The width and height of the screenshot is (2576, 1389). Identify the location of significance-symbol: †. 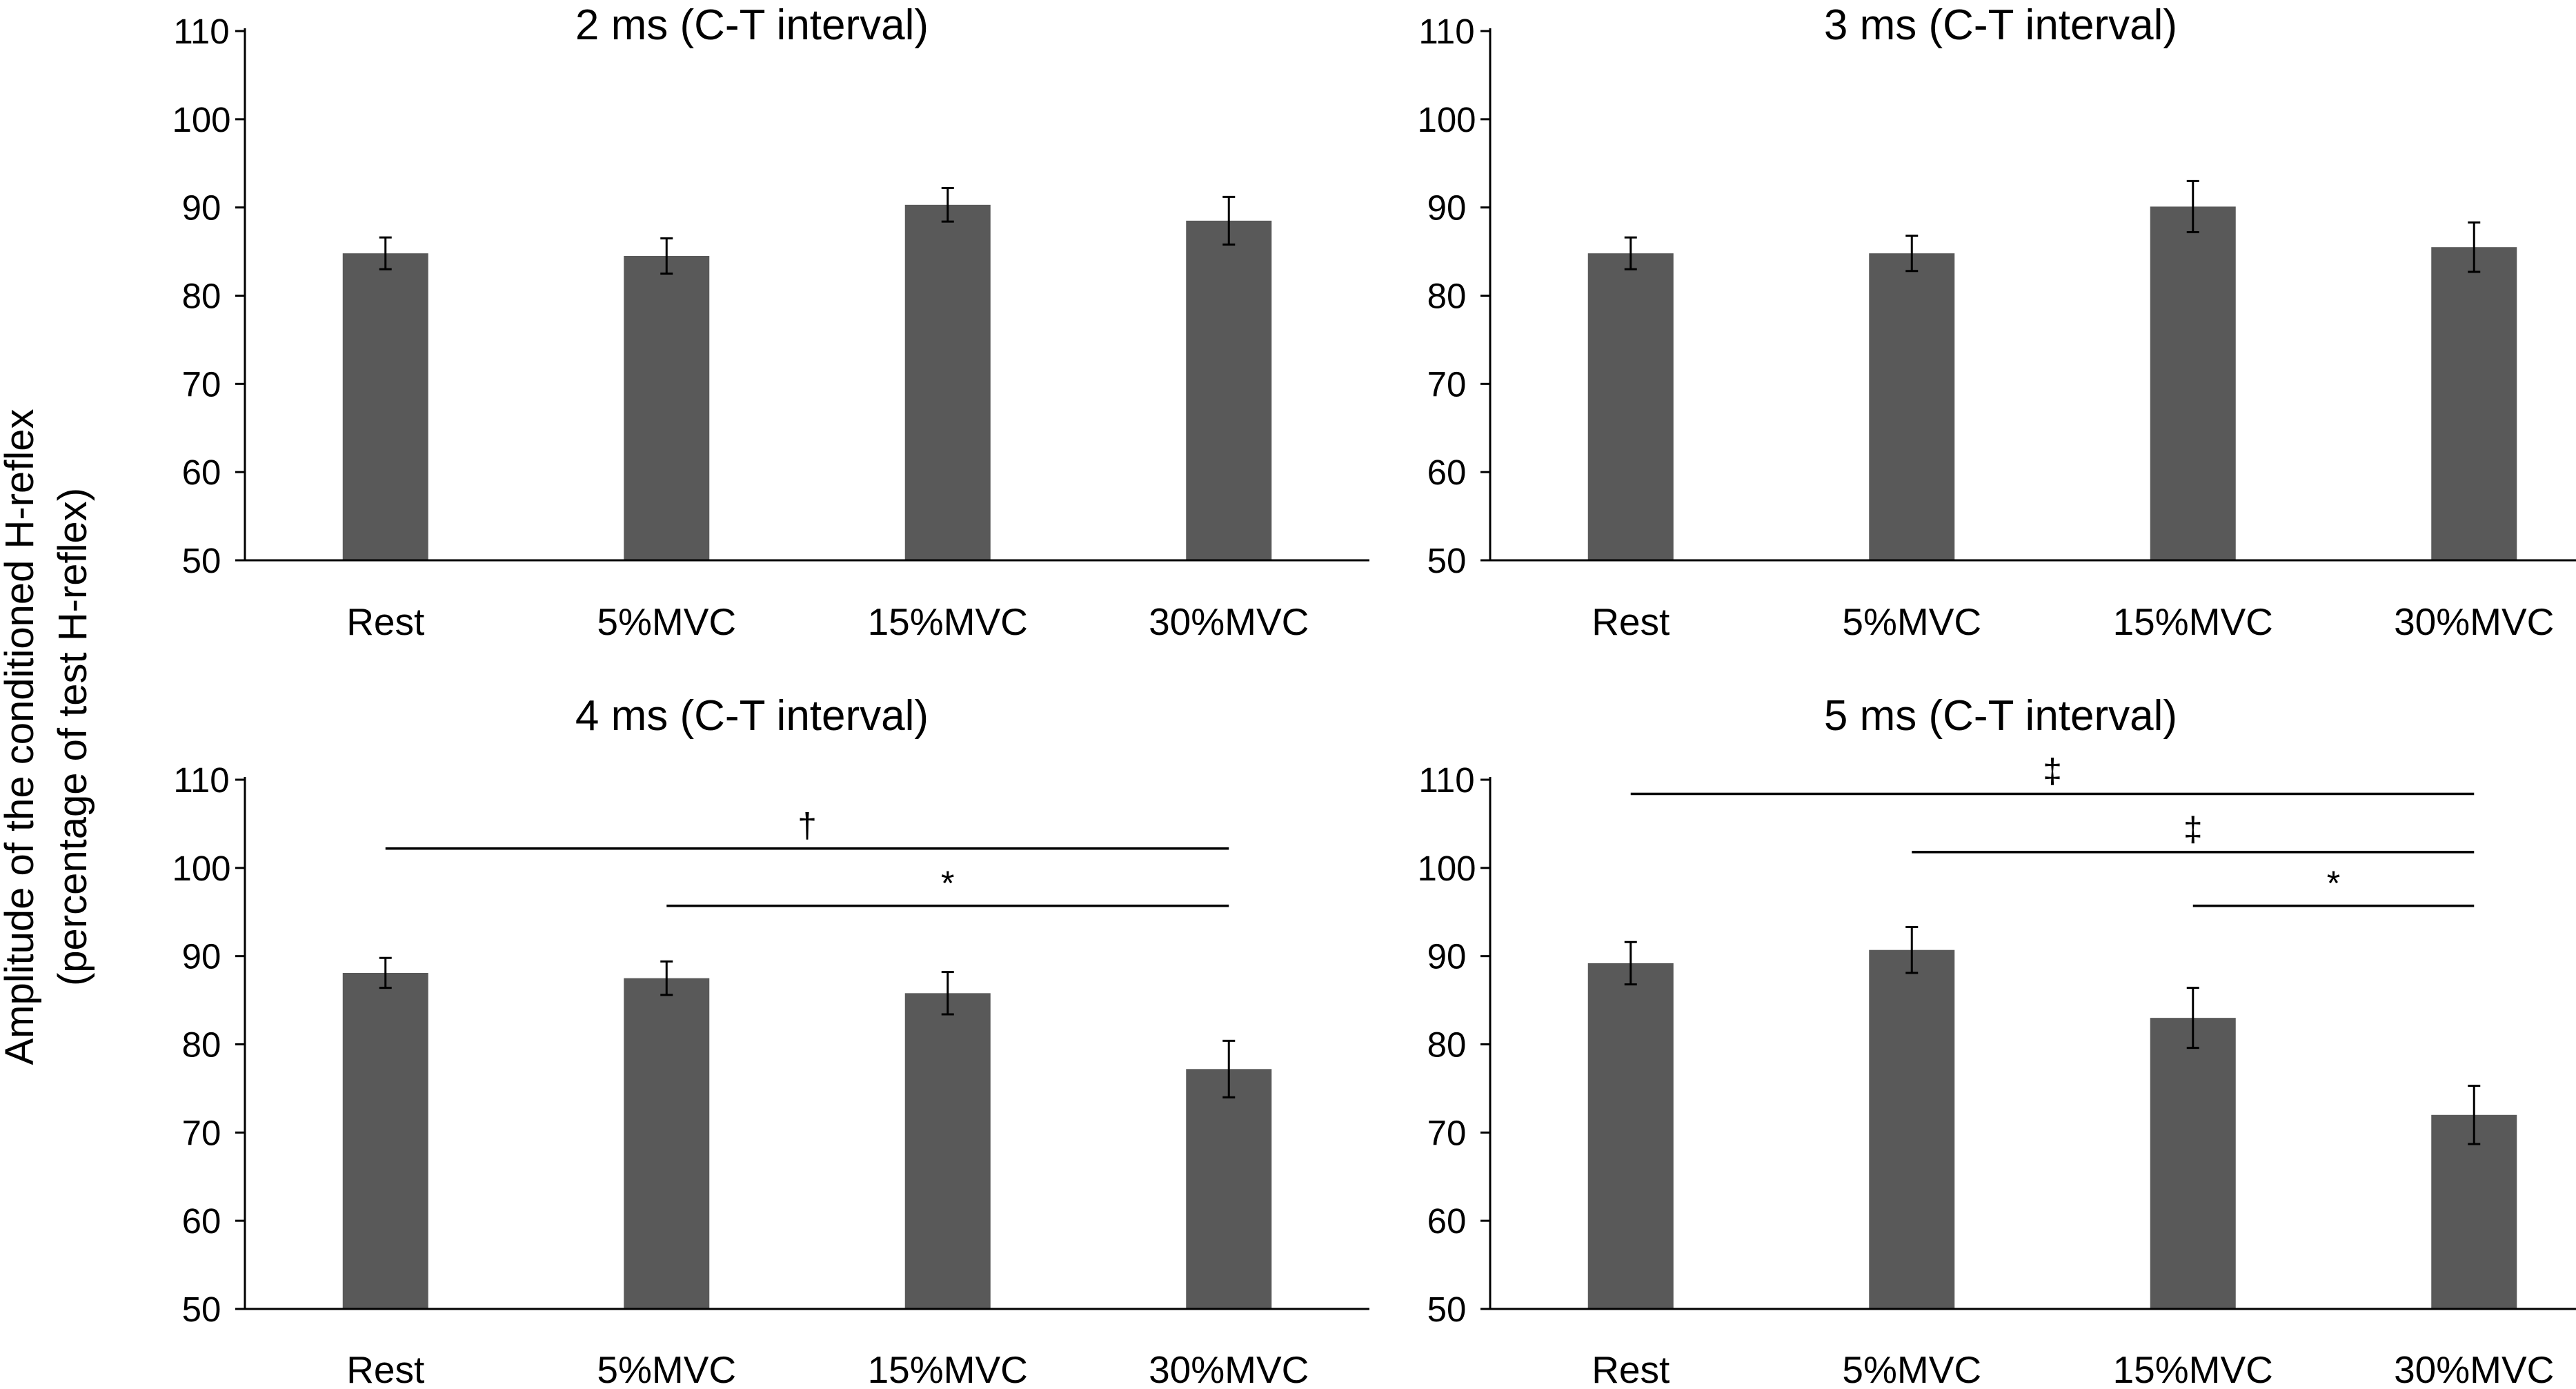
(807, 826).